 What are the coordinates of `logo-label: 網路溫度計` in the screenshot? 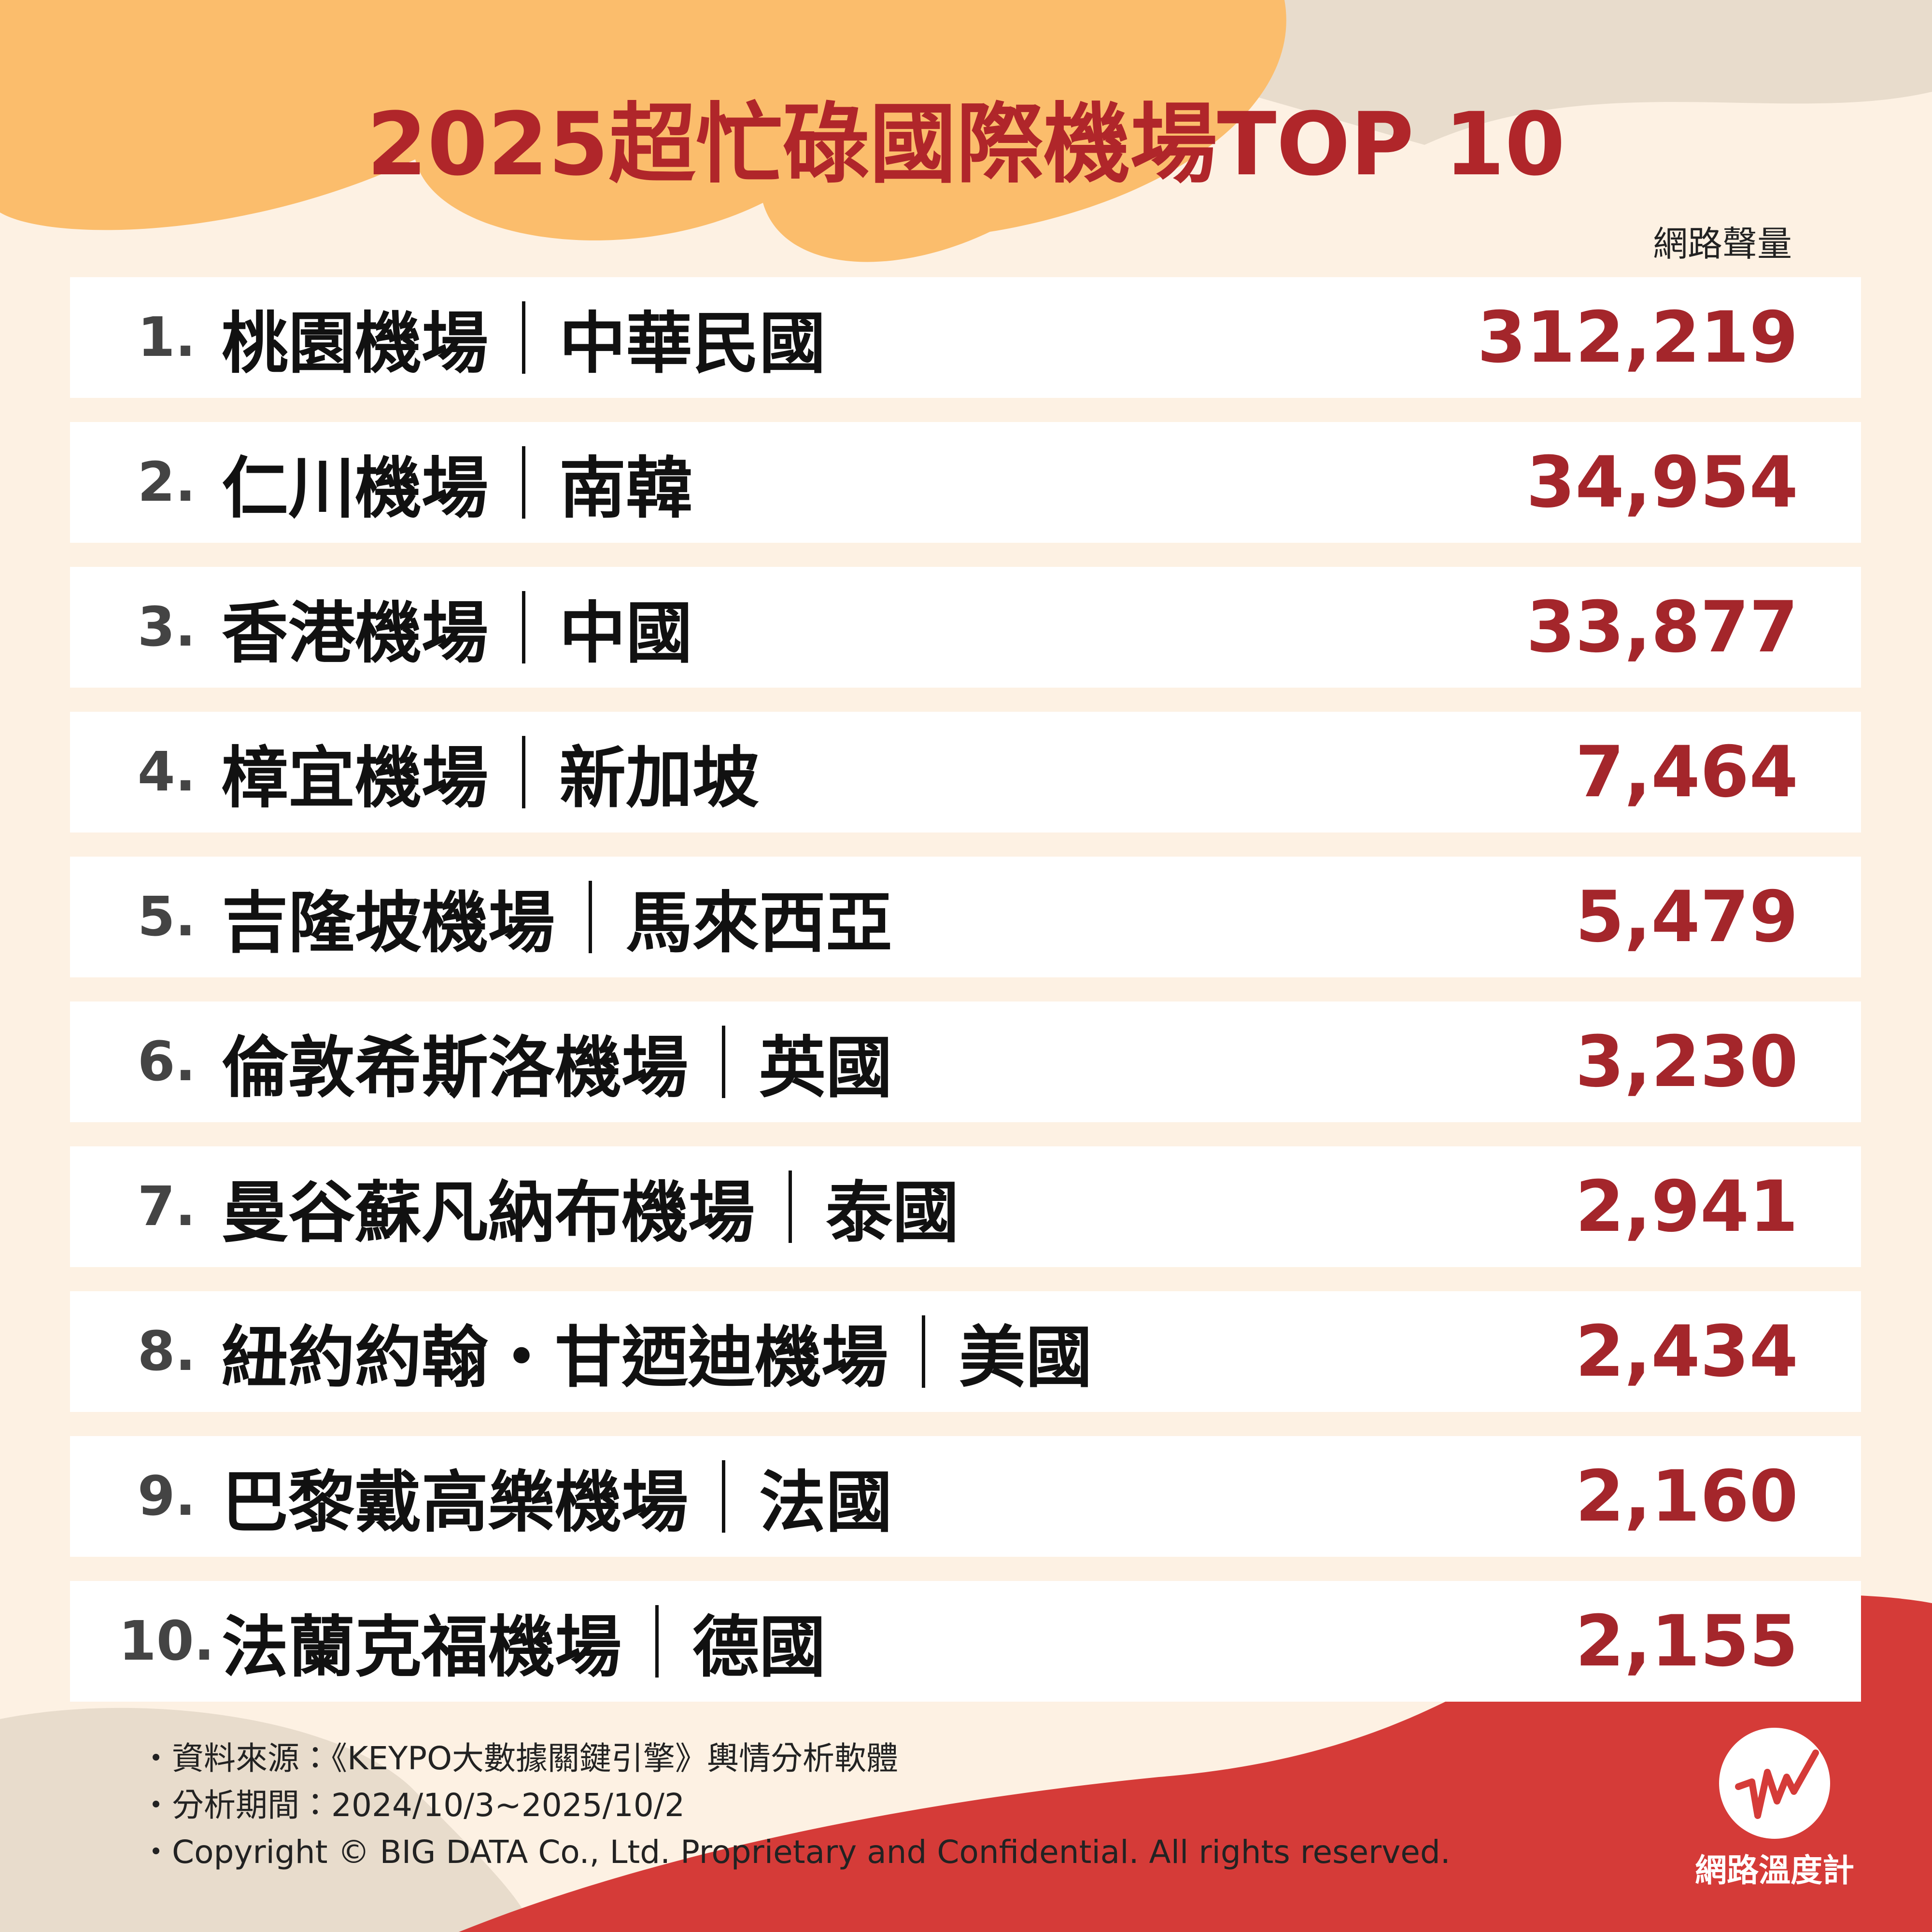 It's located at (1774, 1870).